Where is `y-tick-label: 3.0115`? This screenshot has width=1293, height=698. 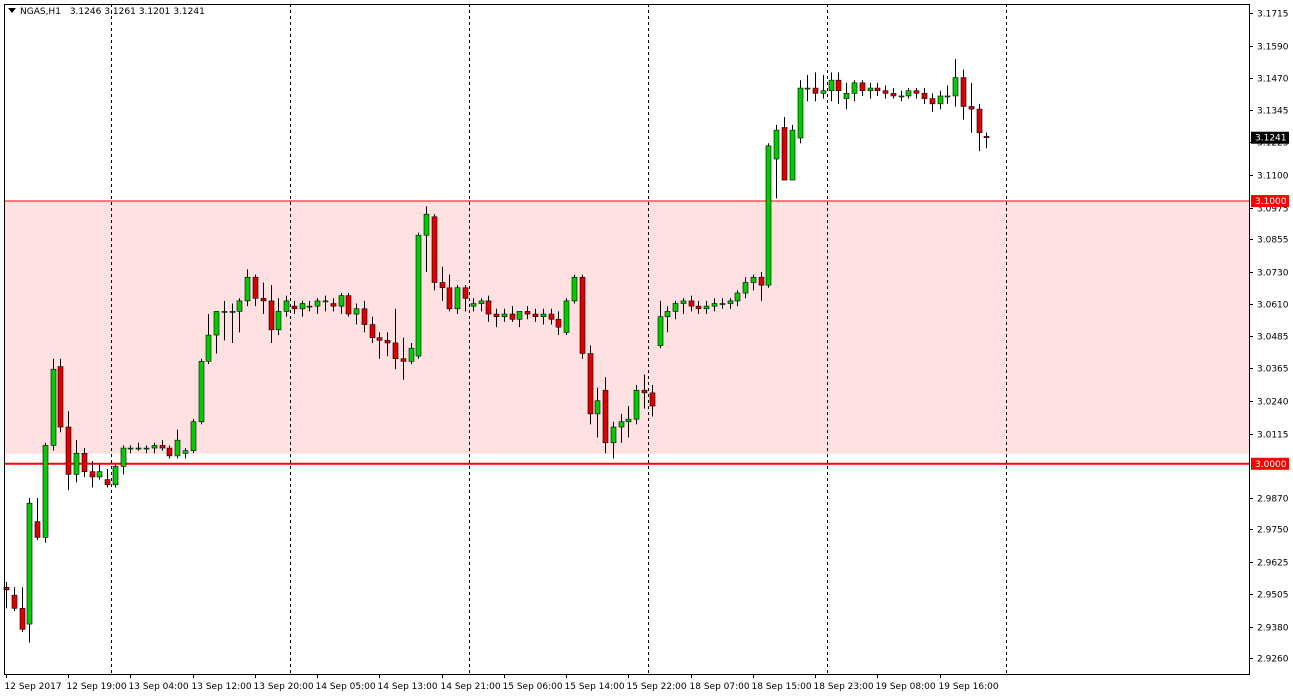 y-tick-label: 3.0115 is located at coordinates (1273, 436).